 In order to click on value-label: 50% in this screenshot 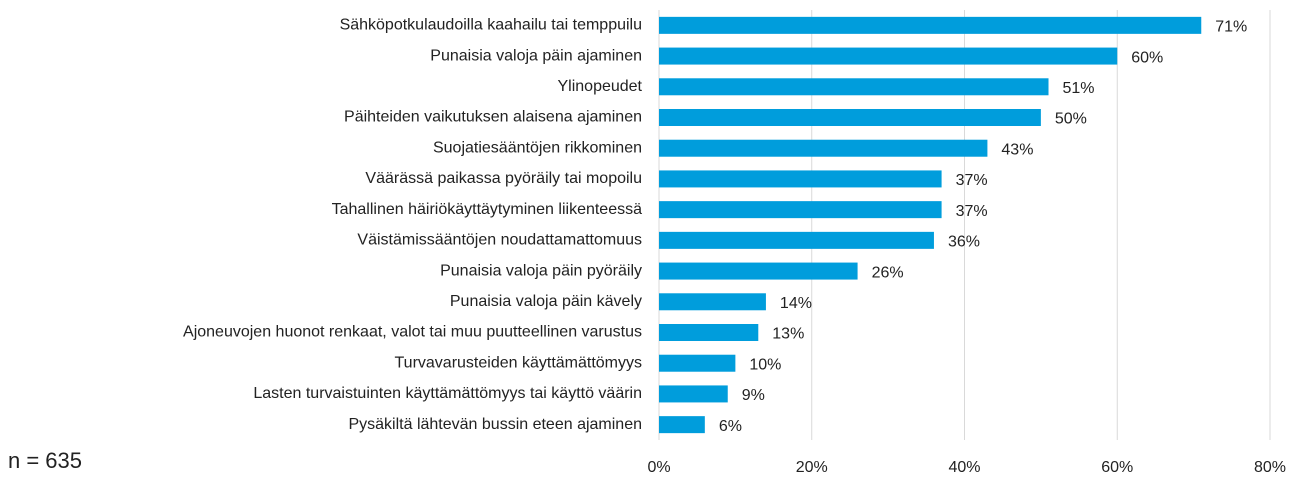, I will do `click(1071, 119)`.